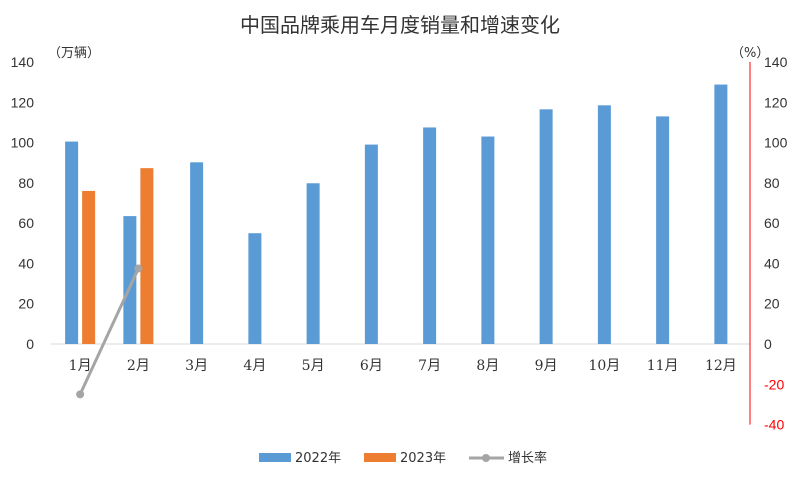 Image resolution: width=794 pixels, height=478 pixels. What do you see at coordinates (429, 366) in the screenshot?
I see `x-tick-label: 7月` at bounding box center [429, 366].